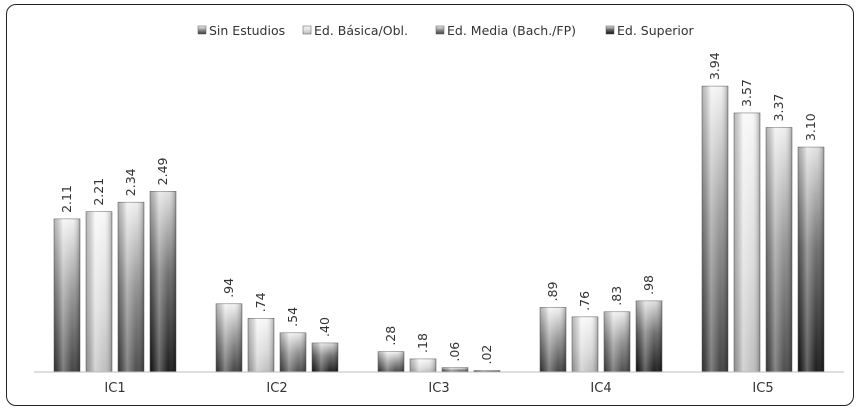 The image size is (862, 411). I want to click on x-tick-ic3: IC3, so click(438, 388).